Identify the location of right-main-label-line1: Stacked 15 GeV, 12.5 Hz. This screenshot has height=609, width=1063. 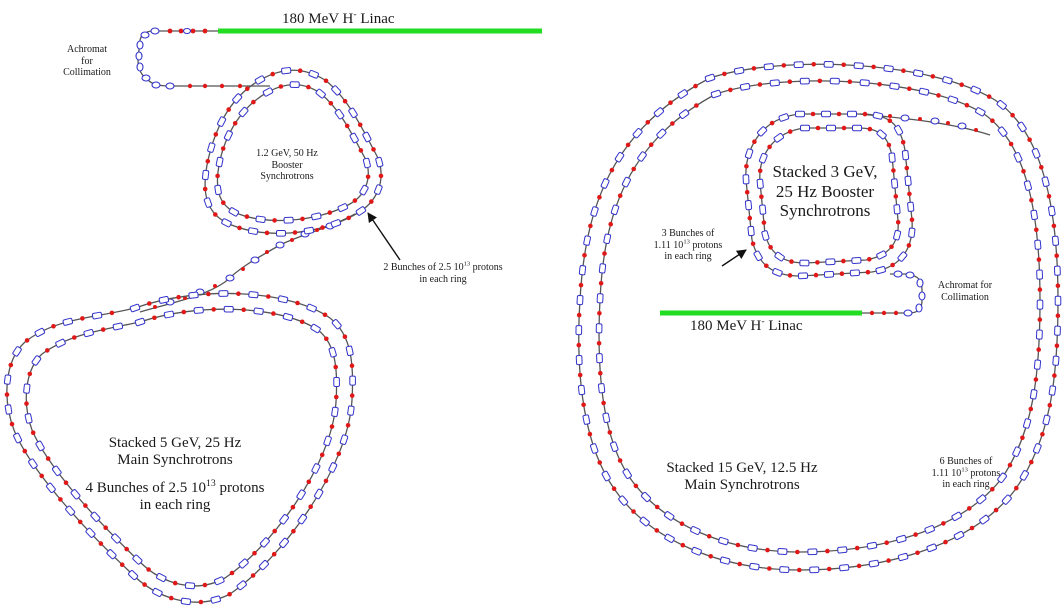
(742, 468).